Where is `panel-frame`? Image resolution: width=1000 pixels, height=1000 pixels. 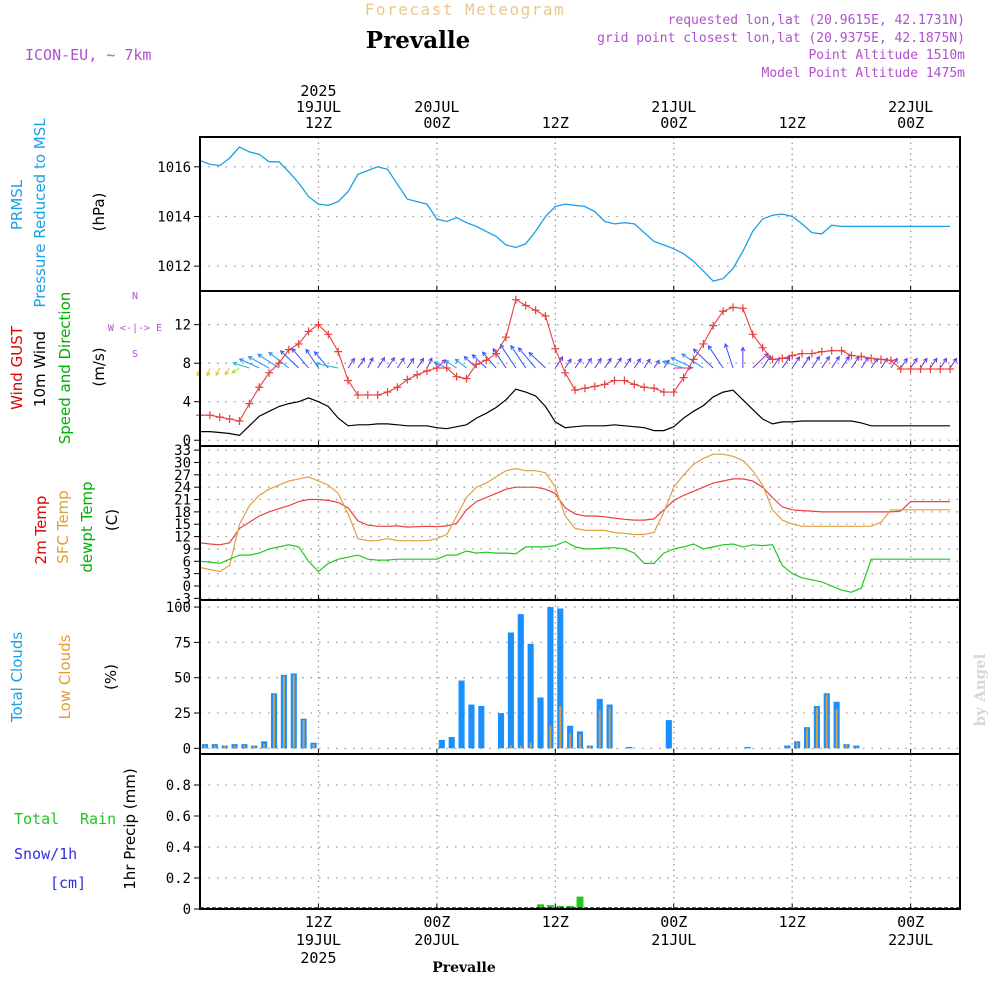 panel-frame is located at coordinates (580, 368).